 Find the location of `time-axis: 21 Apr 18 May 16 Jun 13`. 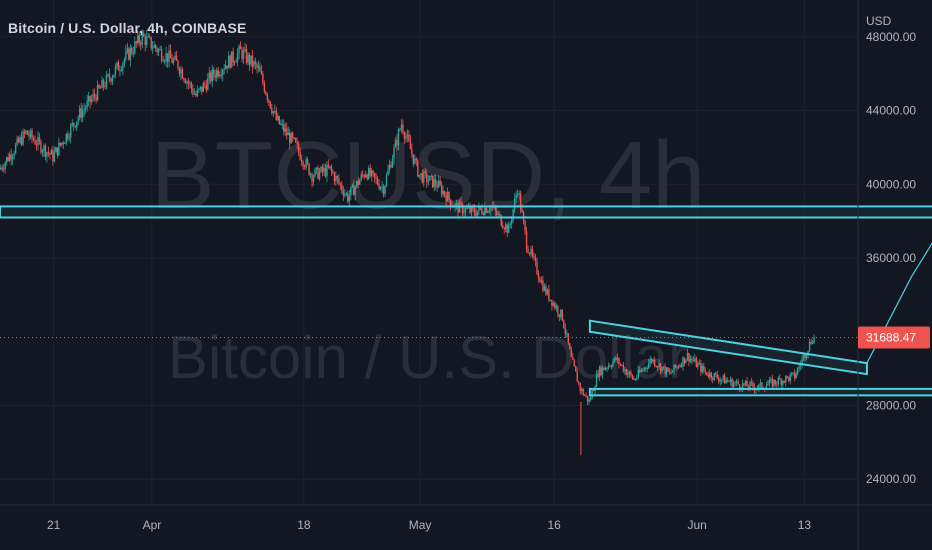

time-axis: 21 Apr 18 May 16 Jun 13 is located at coordinates (429, 525).